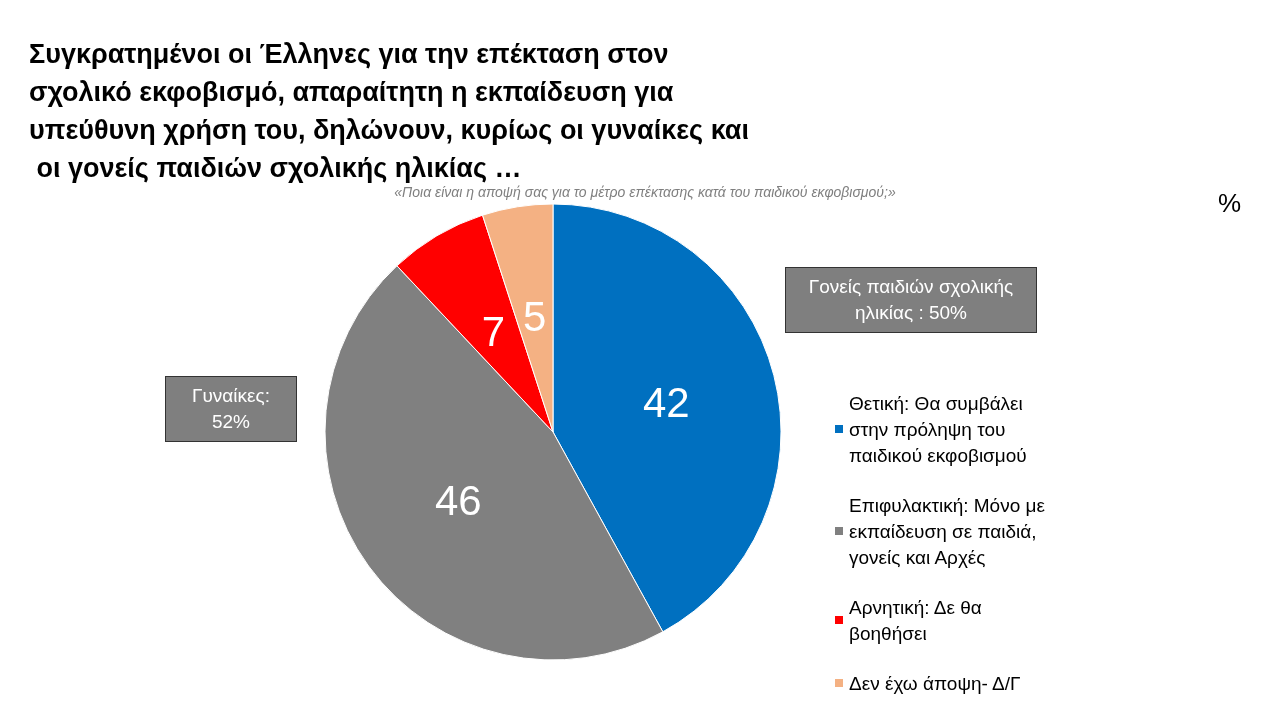 The width and height of the screenshot is (1288, 723). Describe the element at coordinates (493, 331) in the screenshot. I see `data-label: 7` at that location.